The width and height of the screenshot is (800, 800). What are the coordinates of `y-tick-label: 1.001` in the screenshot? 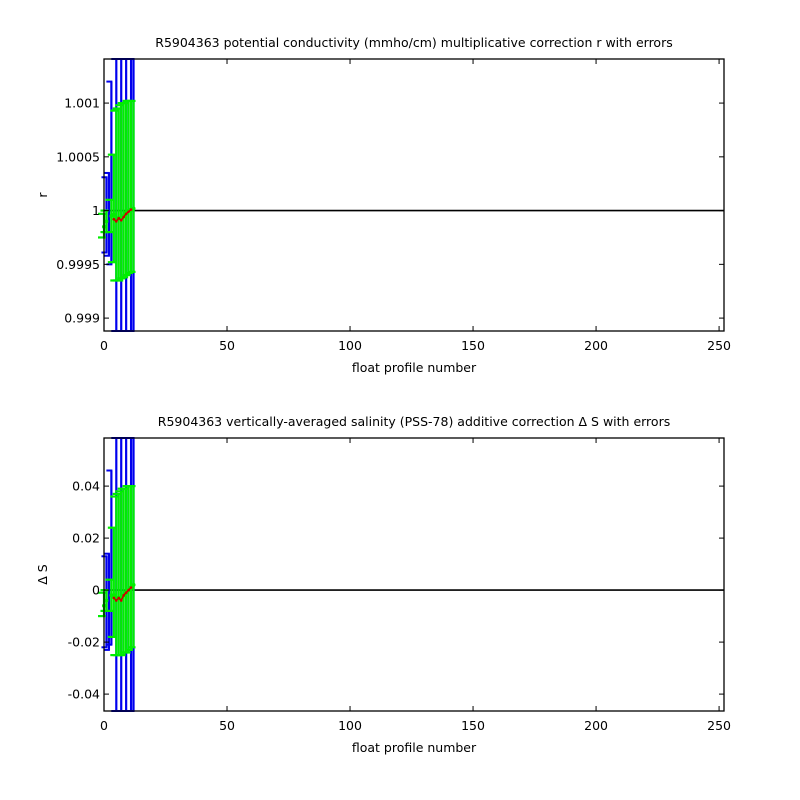 It's located at (82, 103).